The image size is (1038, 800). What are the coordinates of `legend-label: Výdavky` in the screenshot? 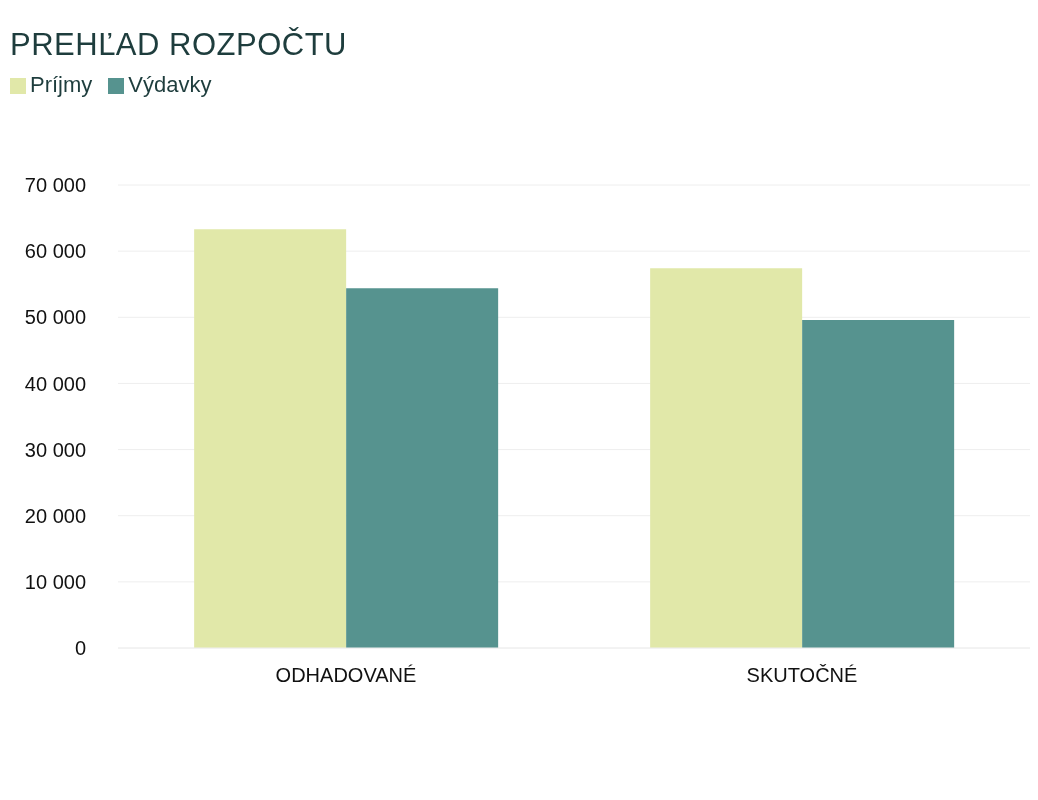 It's located at (170, 84).